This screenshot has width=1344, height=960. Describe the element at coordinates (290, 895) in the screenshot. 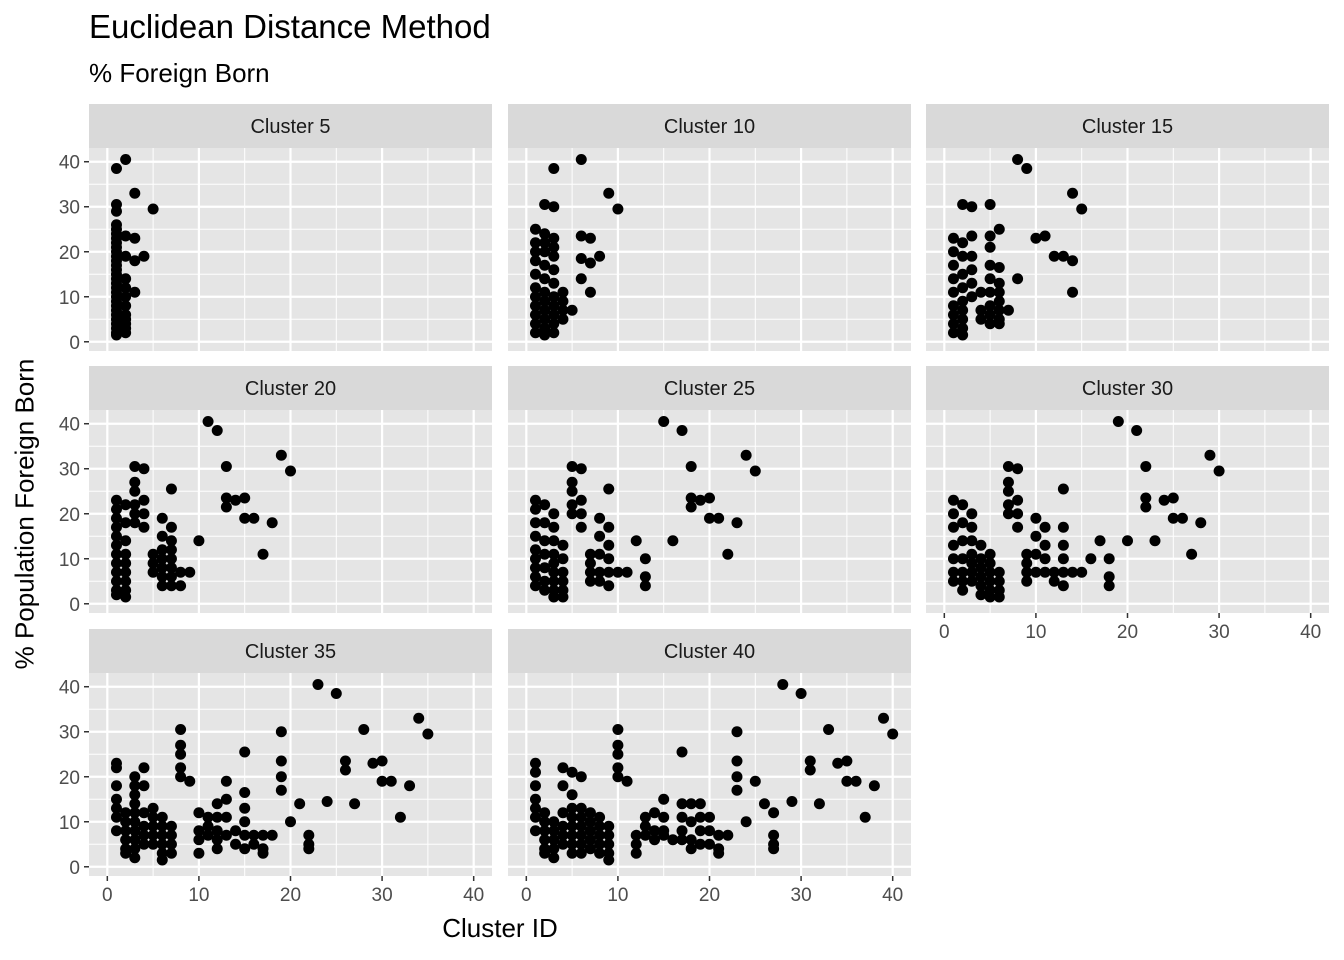

I see `x-tick-label: 20` at that location.